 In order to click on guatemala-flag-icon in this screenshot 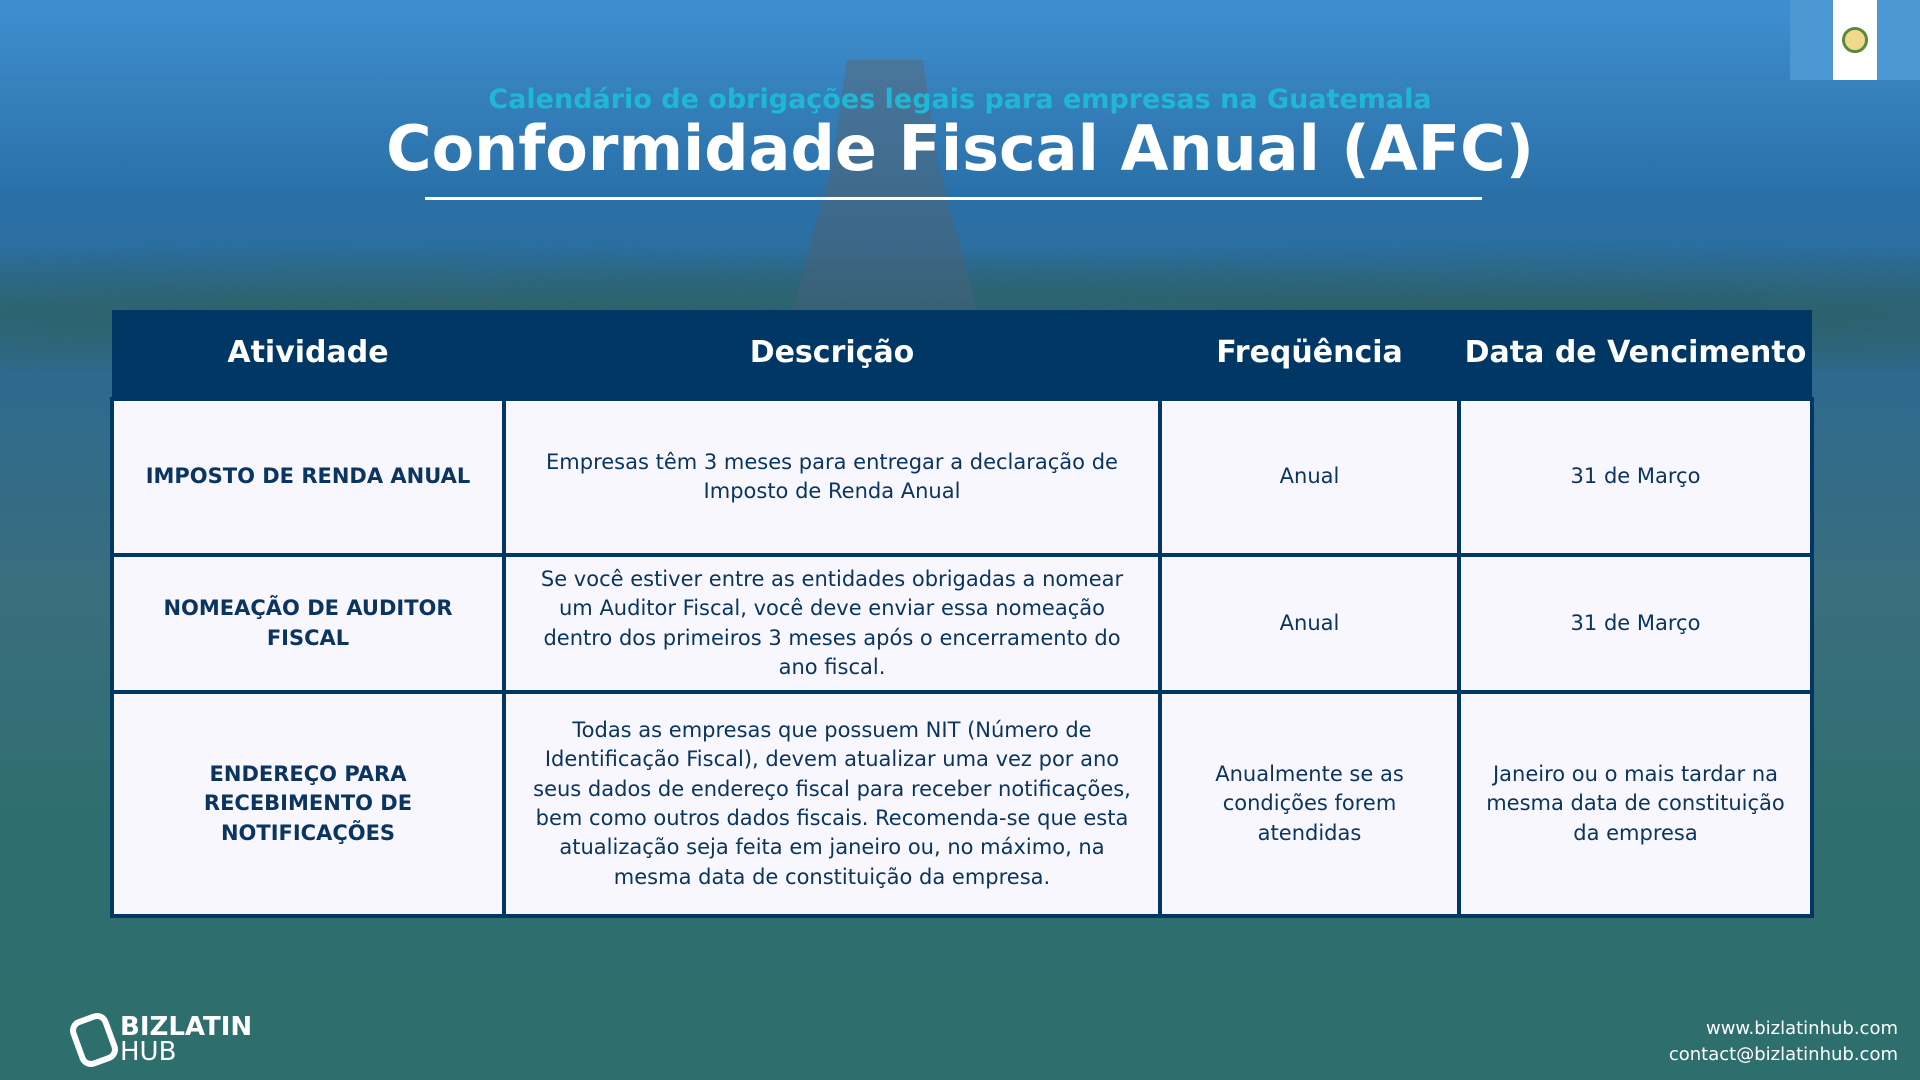, I will do `click(1855, 40)`.